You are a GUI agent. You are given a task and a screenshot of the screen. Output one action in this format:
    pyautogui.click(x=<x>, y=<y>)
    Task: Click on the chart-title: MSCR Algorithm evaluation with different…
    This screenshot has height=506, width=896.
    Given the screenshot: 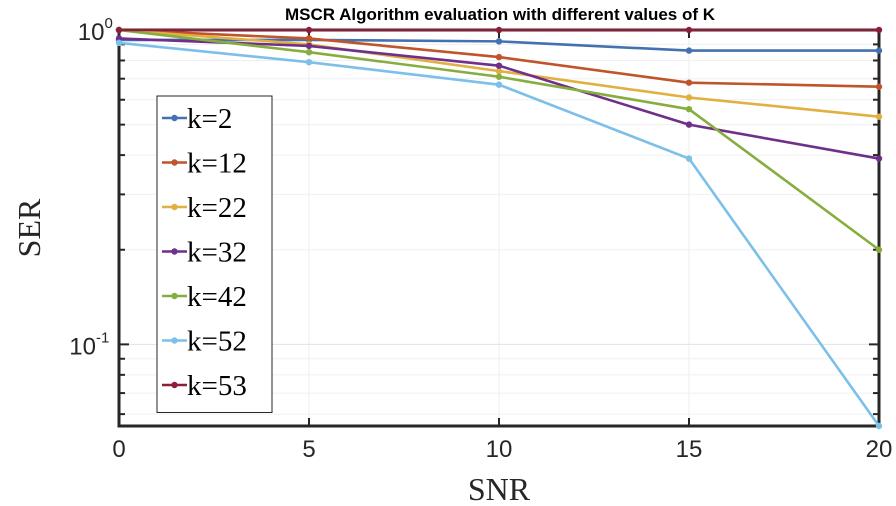 What is the action you would take?
    pyautogui.click(x=500, y=14)
    